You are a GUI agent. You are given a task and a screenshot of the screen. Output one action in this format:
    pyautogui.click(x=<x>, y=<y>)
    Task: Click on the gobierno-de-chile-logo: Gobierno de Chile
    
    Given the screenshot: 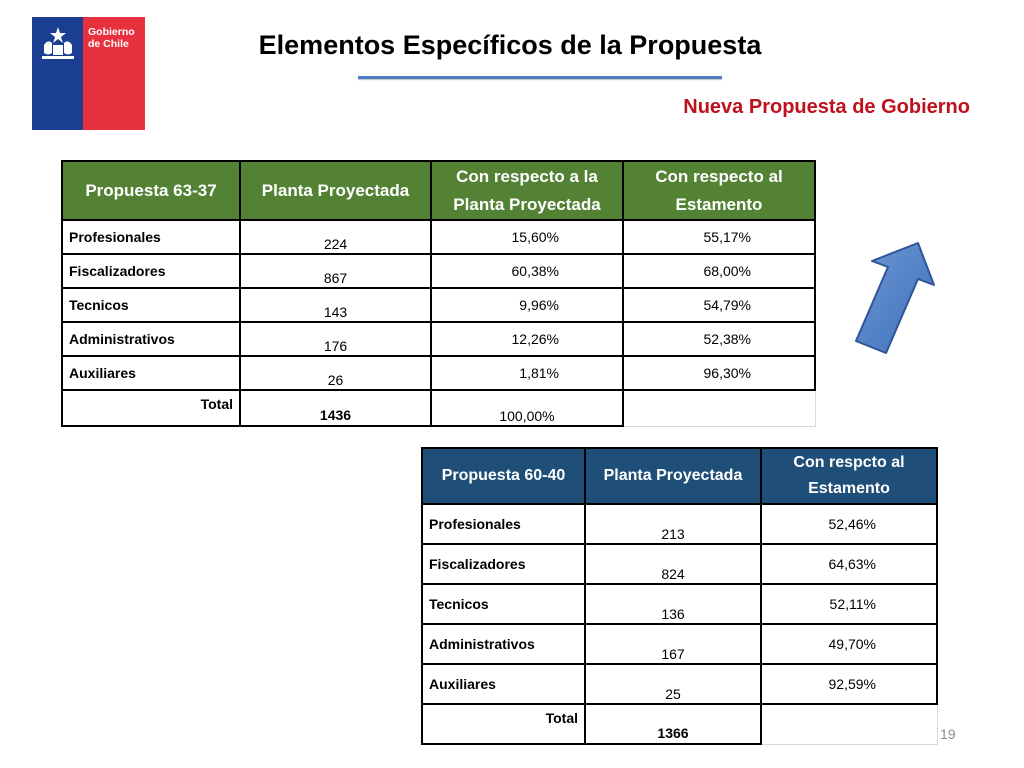 What is the action you would take?
    pyautogui.click(x=88, y=73)
    